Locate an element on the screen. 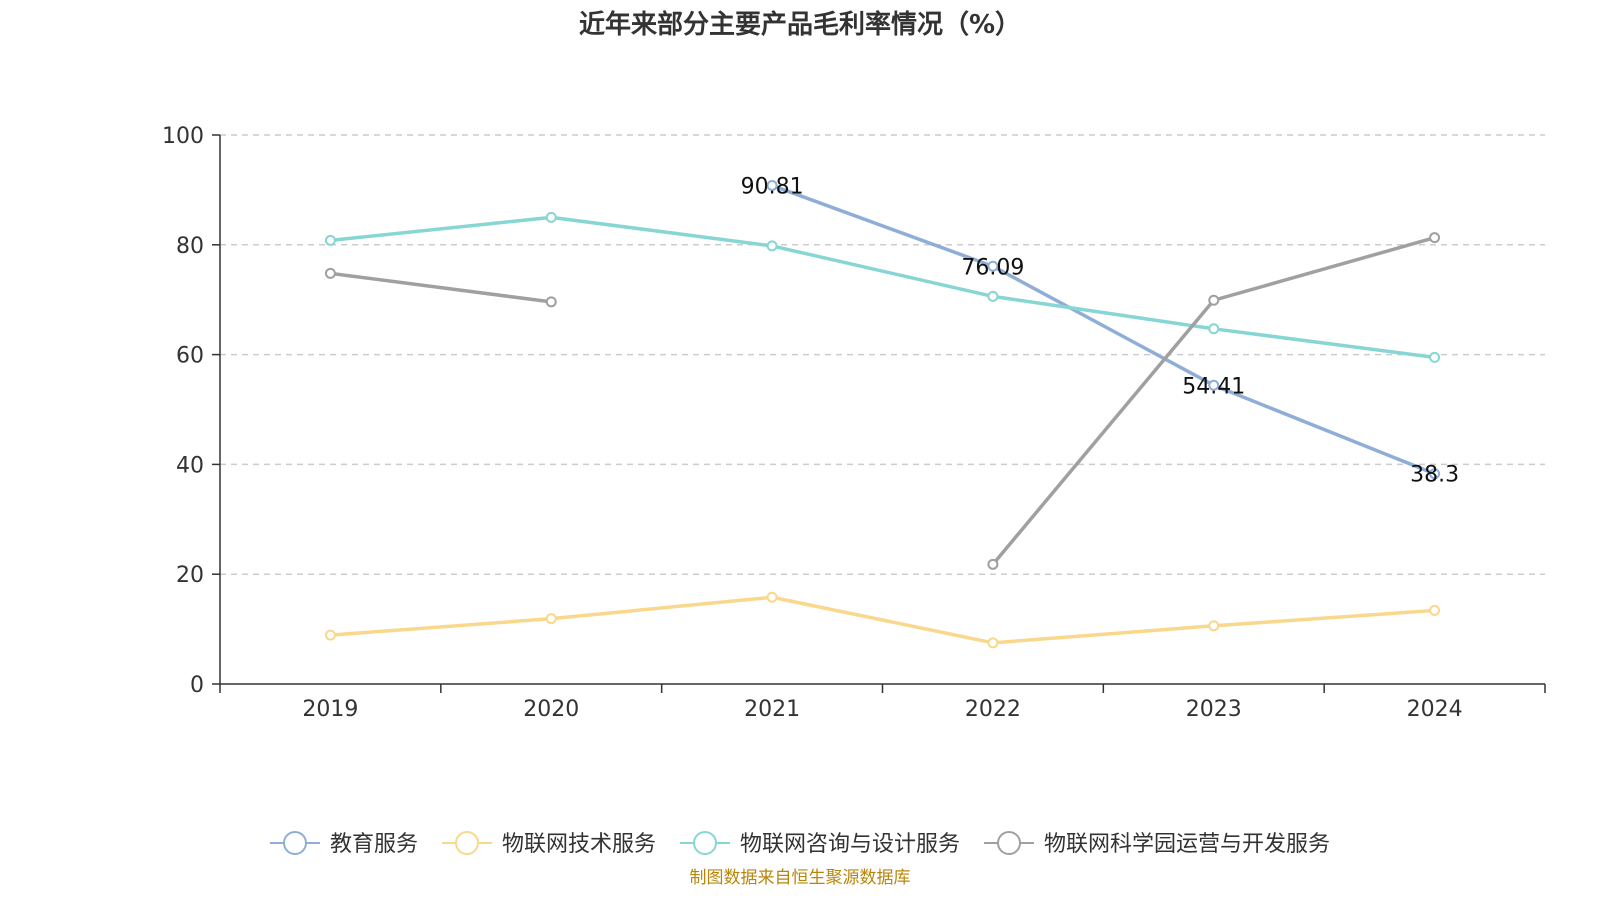  y-tick-label: 80 is located at coordinates (190, 246).